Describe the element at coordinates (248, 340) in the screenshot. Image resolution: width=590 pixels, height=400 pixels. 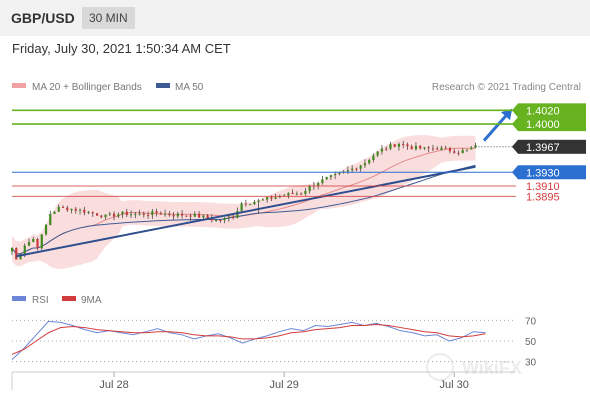
I see `rsi-line` at that location.